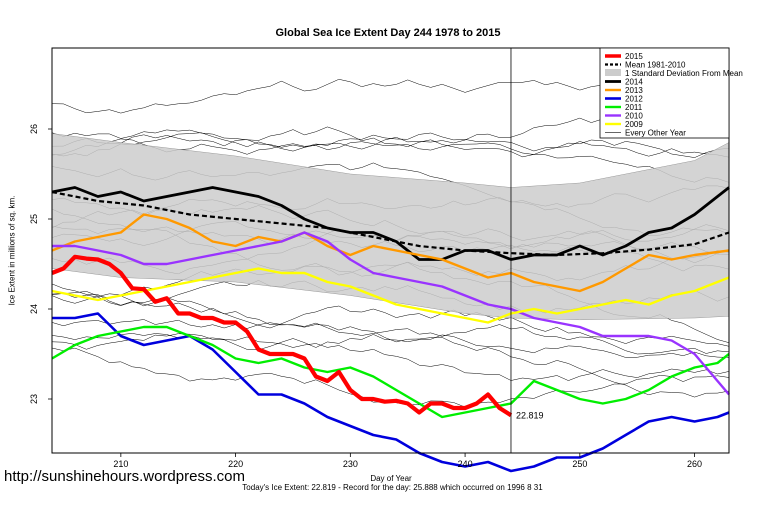 This screenshot has height=506, width=760. I want to click on legend-label: 1 Standard Deviation From Mean, so click(684, 73).